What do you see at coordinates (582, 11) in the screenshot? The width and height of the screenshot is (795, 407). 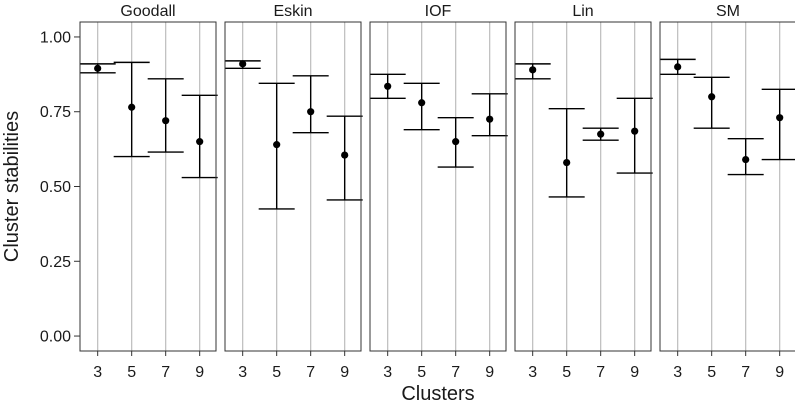 I see `panel-title: Lin` at bounding box center [582, 11].